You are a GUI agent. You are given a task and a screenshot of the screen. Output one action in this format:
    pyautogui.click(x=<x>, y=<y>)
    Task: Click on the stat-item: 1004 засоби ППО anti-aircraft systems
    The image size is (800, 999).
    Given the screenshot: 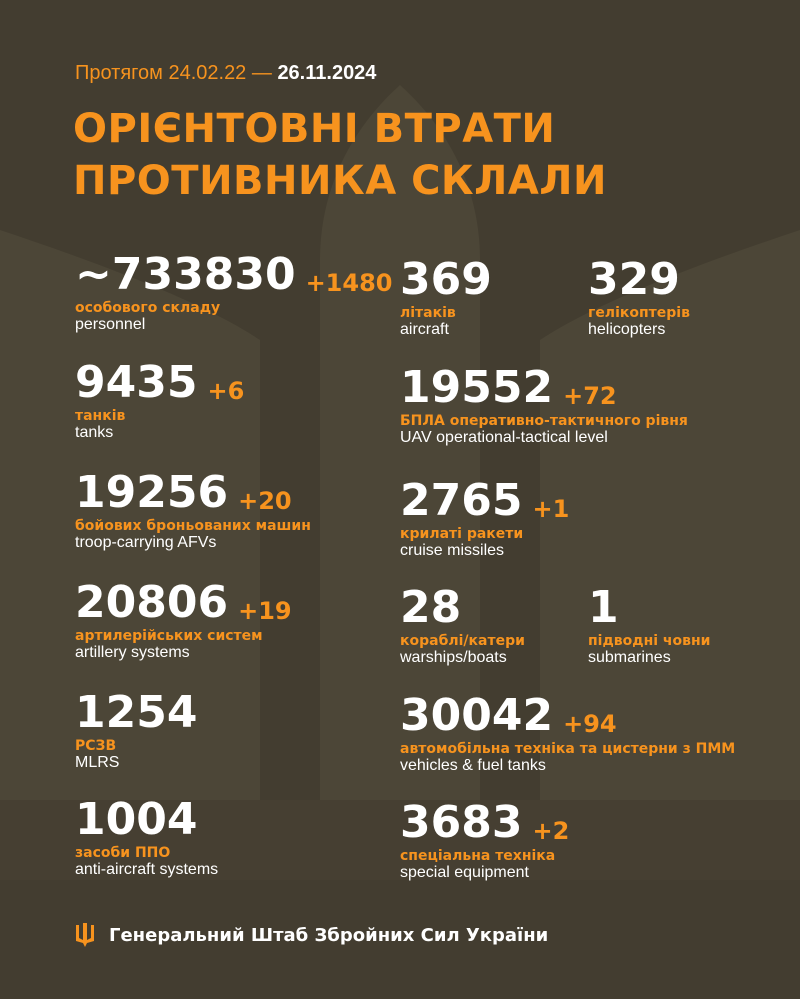 What is the action you would take?
    pyautogui.click(x=146, y=838)
    